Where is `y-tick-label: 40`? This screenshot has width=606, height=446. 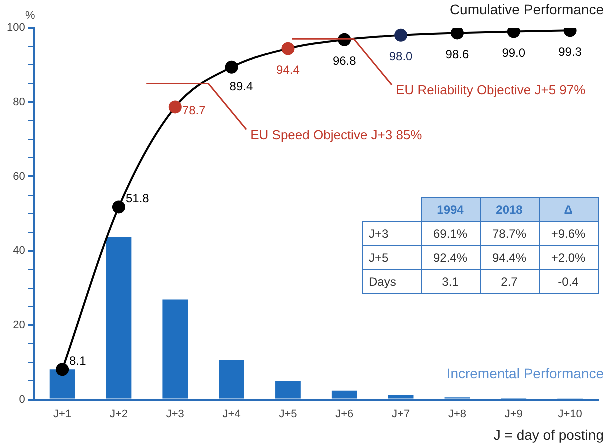 y-tick-label: 40 is located at coordinates (19, 251).